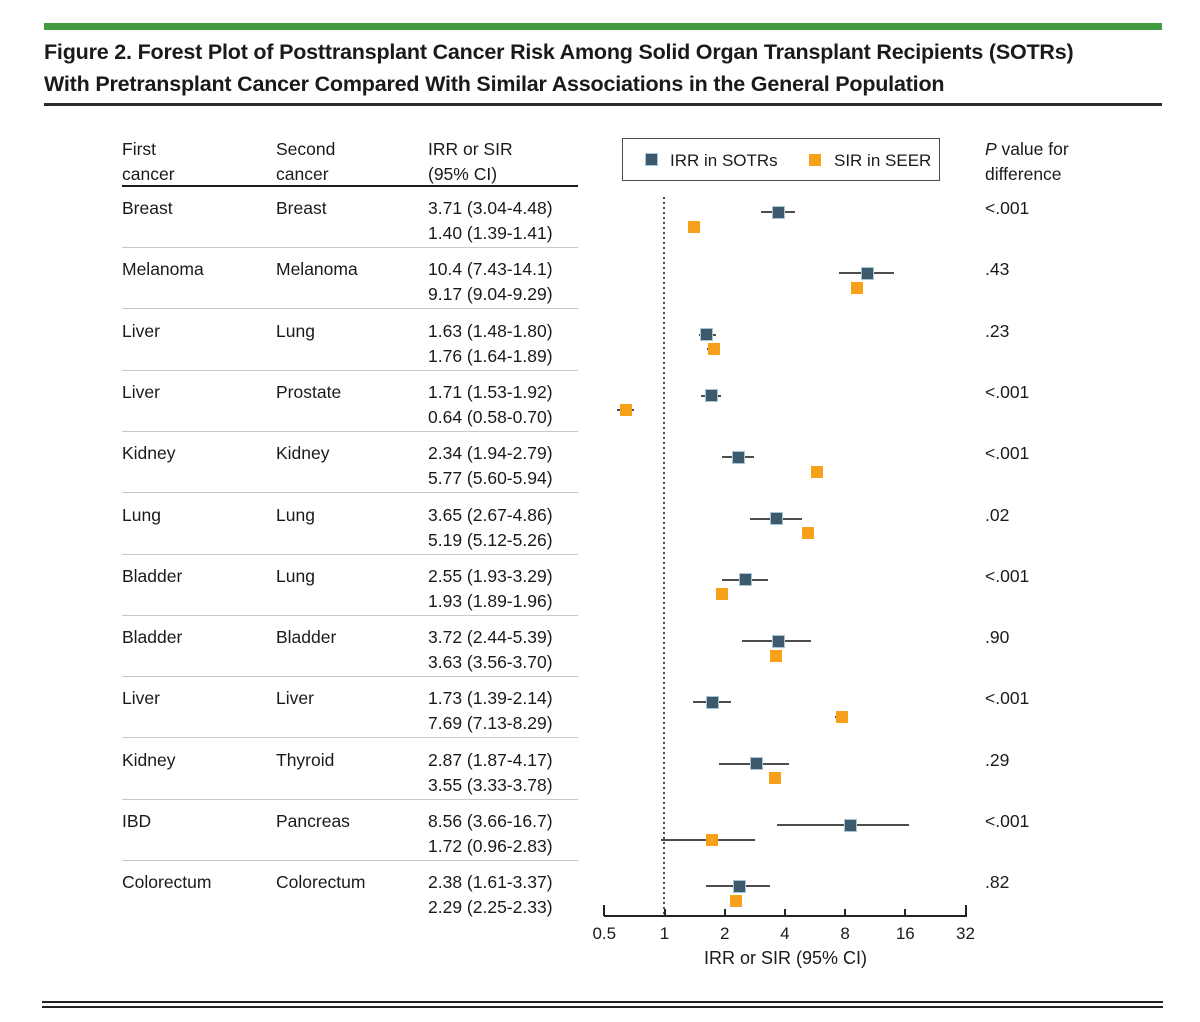 The height and width of the screenshot is (1022, 1200). What do you see at coordinates (997, 269) in the screenshot?
I see `p-value-cell: .43` at bounding box center [997, 269].